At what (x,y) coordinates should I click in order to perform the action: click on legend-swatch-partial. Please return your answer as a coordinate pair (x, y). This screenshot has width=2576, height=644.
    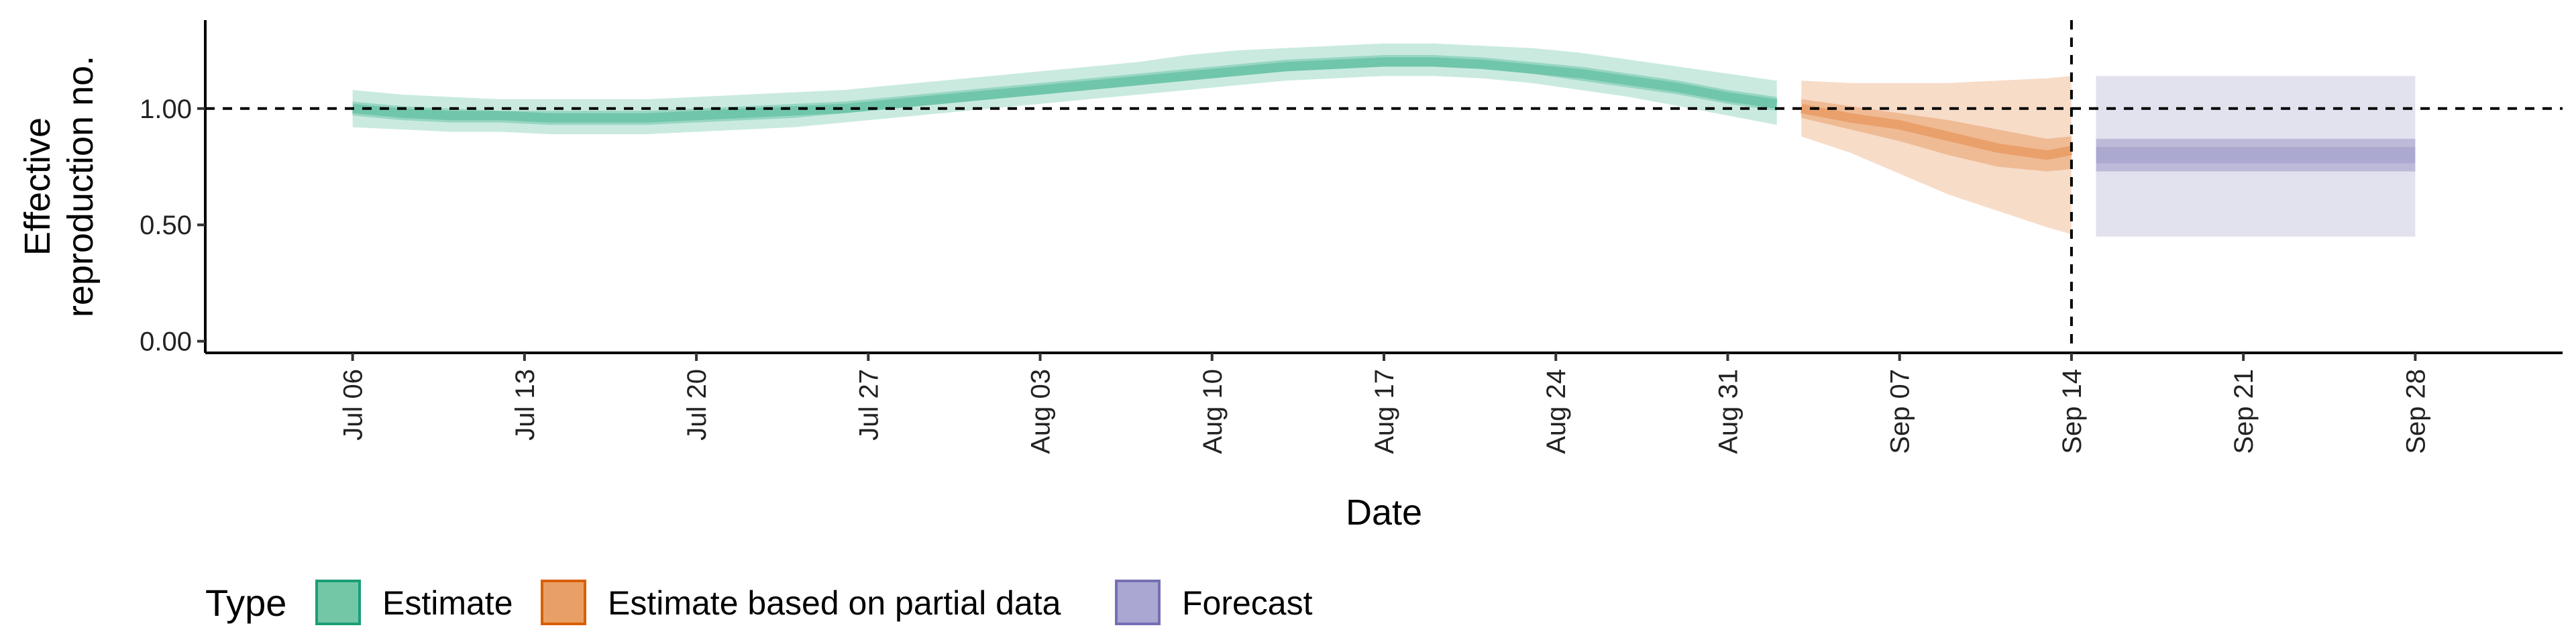
    Looking at the image, I should click on (563, 602).